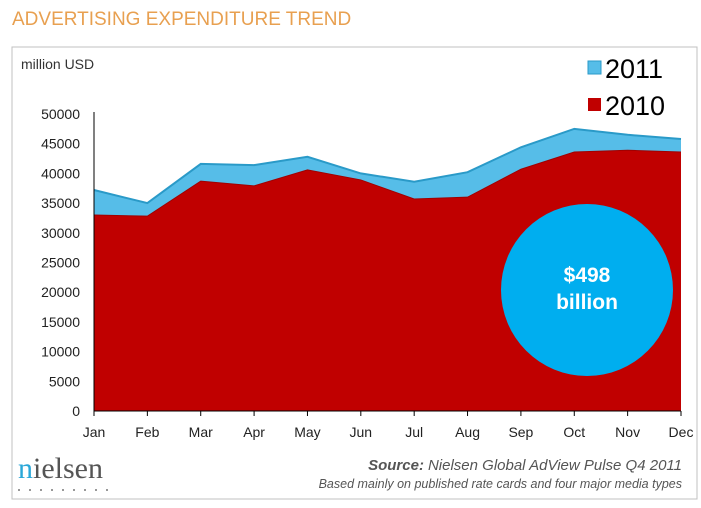 Image resolution: width=701 pixels, height=508 pixels. Describe the element at coordinates (681, 432) in the screenshot. I see `x-tick-label: Dec` at that location.